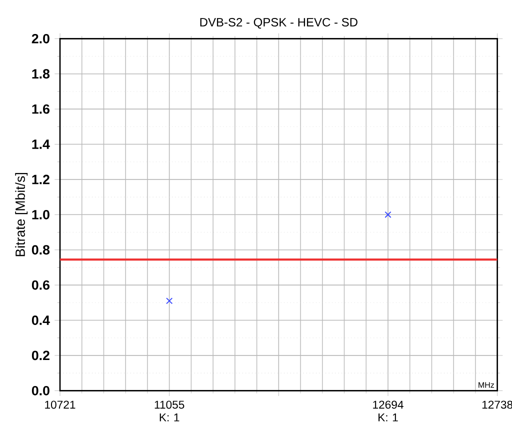 Image resolution: width=512 pixels, height=428 pixels. I want to click on chart-title: DVB-S2 - QPSK - HEVC - SD, so click(279, 23).